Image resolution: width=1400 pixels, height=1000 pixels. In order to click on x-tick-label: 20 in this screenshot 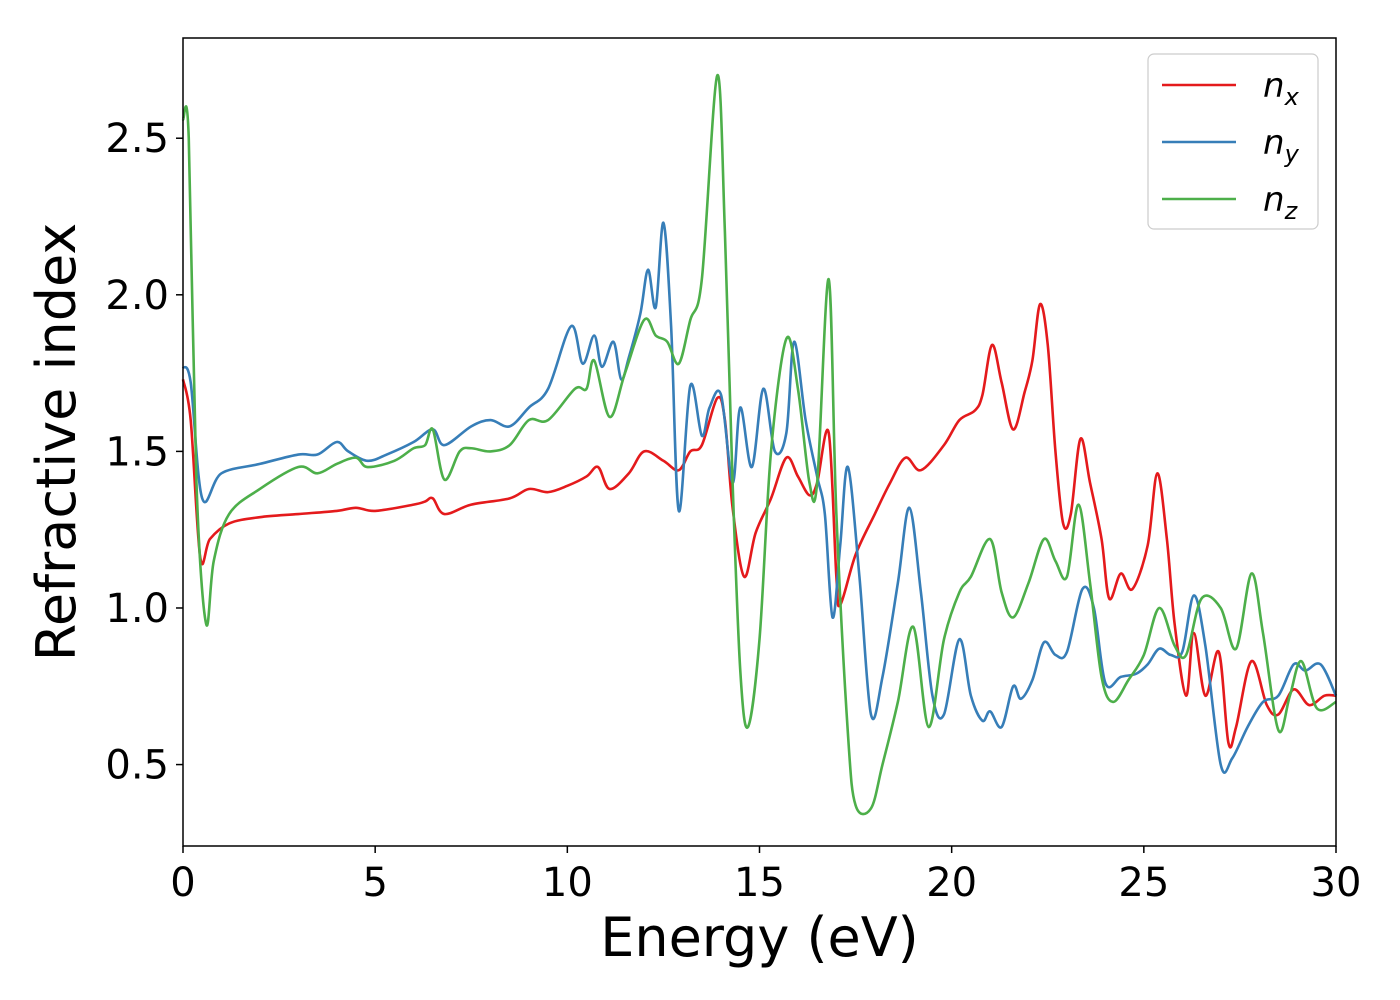, I will do `click(951, 883)`.